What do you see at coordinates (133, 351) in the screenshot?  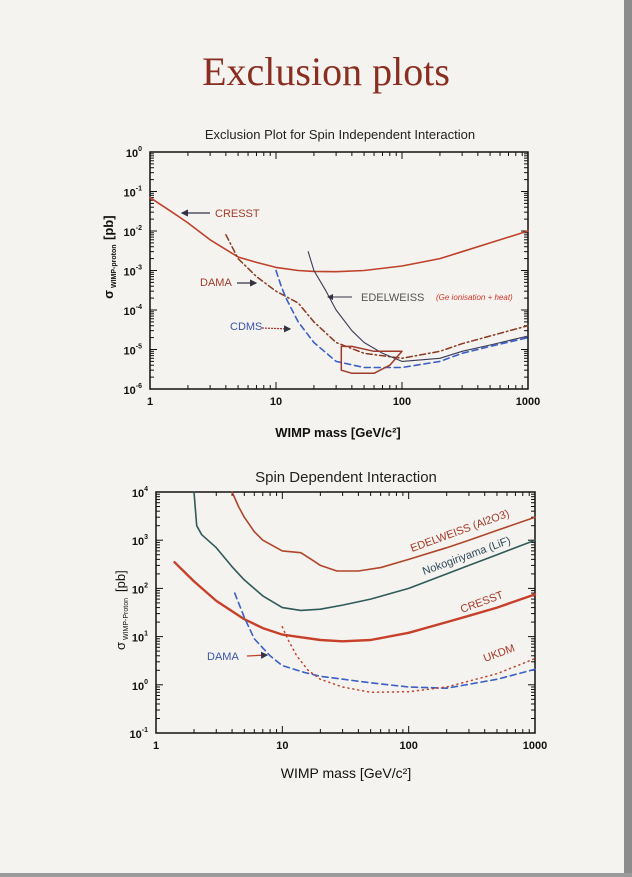 I see `y-tick-label: 10⁻⁵` at bounding box center [133, 351].